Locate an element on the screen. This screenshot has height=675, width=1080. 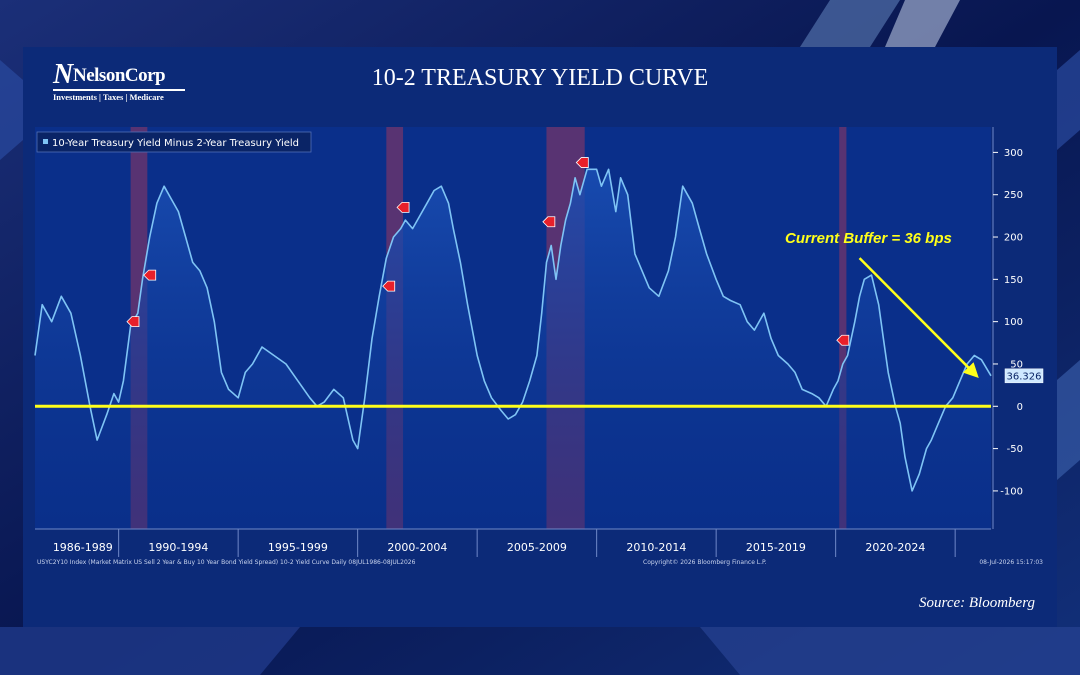
x-tick-label-6: 2015-2019 is located at coordinates (776, 547).